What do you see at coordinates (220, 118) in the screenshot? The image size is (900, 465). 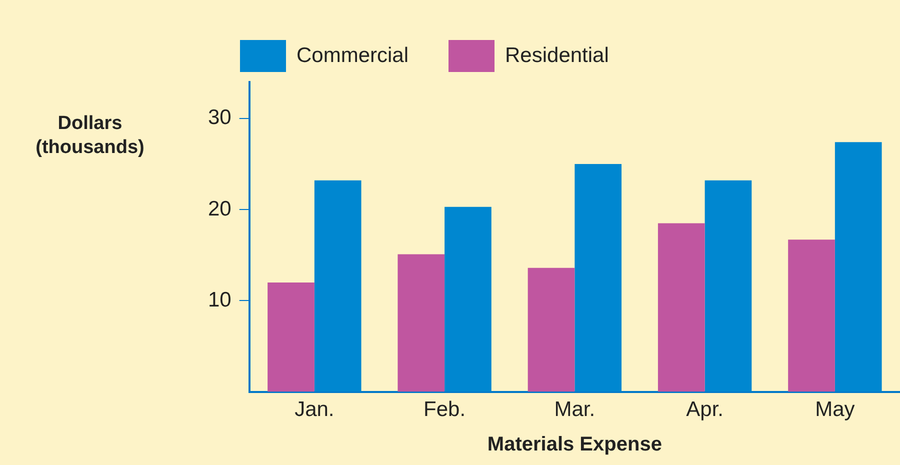 I see `y-tick-label: 30` at bounding box center [220, 118].